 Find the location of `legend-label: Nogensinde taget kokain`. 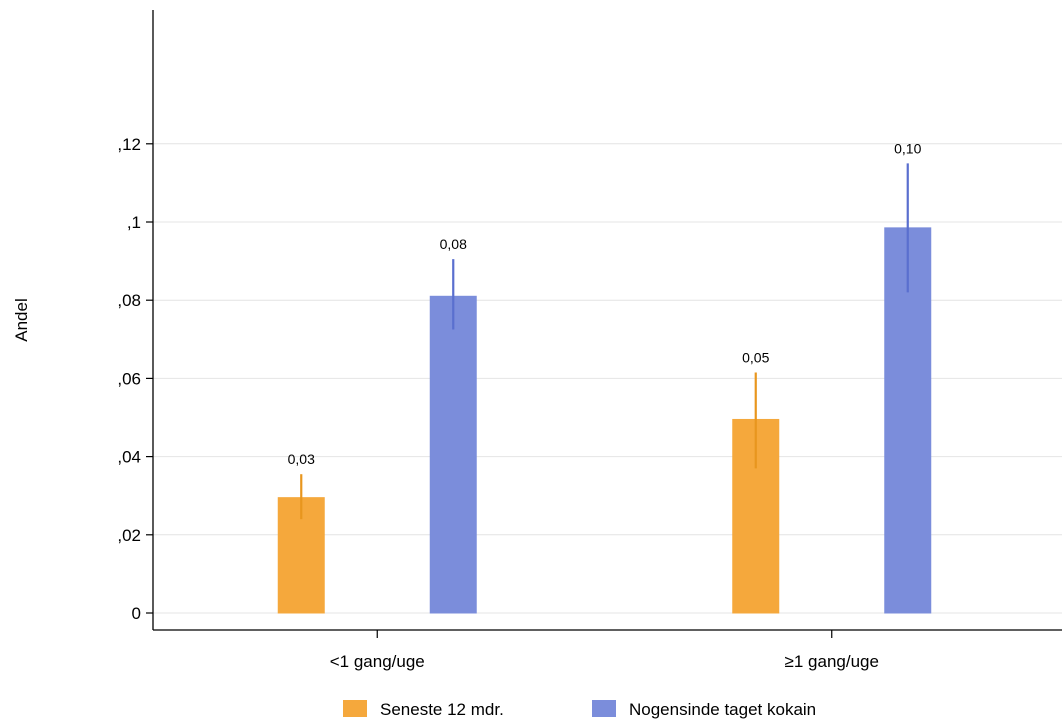

legend-label: Nogensinde taget kokain is located at coordinates (722, 709).